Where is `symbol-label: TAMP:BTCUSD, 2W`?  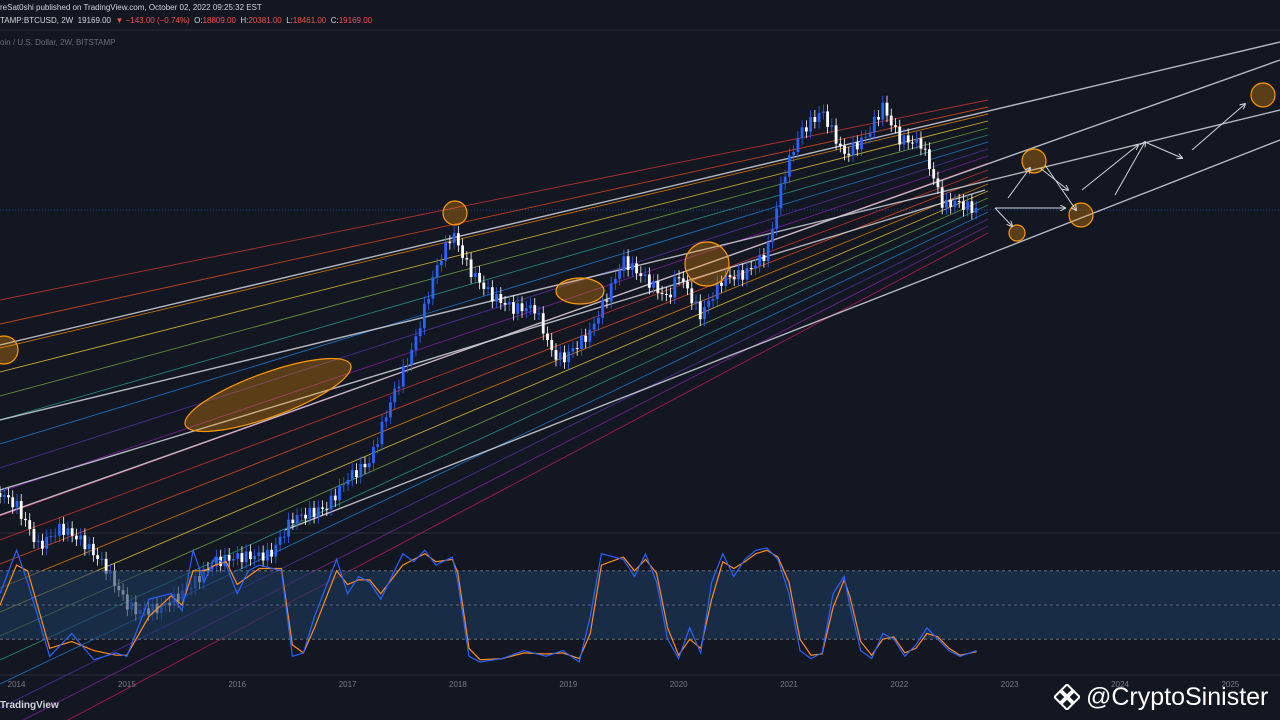 symbol-label: TAMP:BTCUSD, 2W is located at coordinates (37, 20).